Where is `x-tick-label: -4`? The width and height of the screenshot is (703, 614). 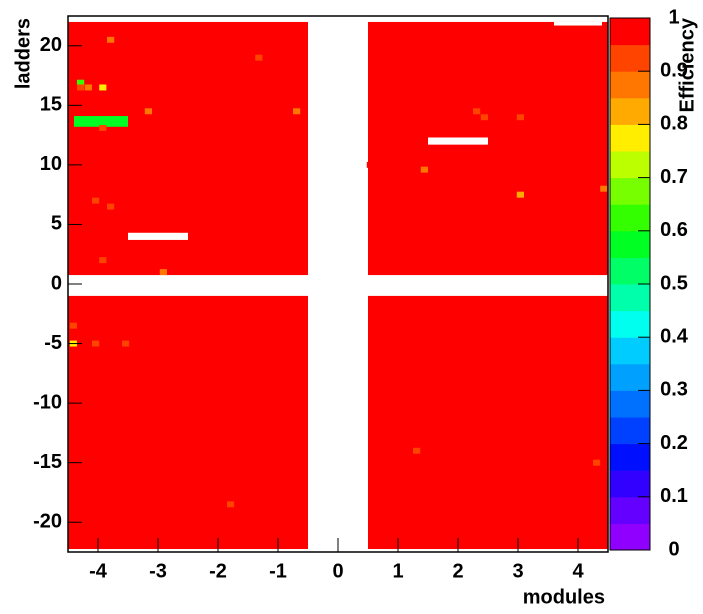
x-tick-label: -4 is located at coordinates (98, 571).